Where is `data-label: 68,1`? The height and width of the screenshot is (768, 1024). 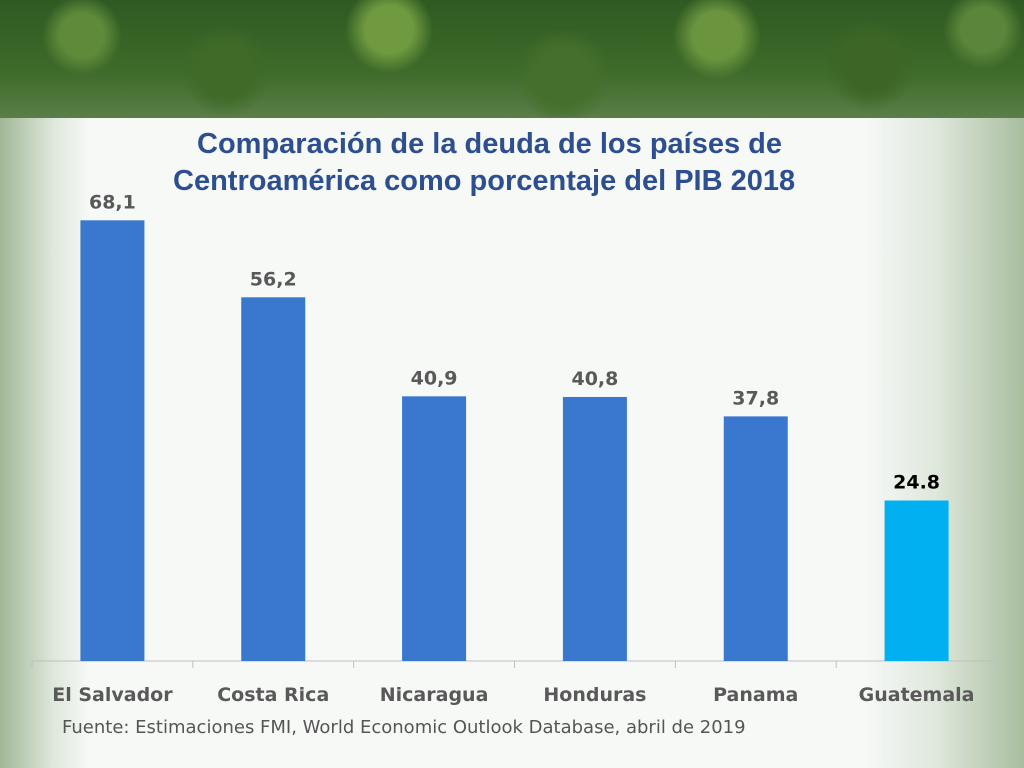 data-label: 68,1 is located at coordinates (112, 202).